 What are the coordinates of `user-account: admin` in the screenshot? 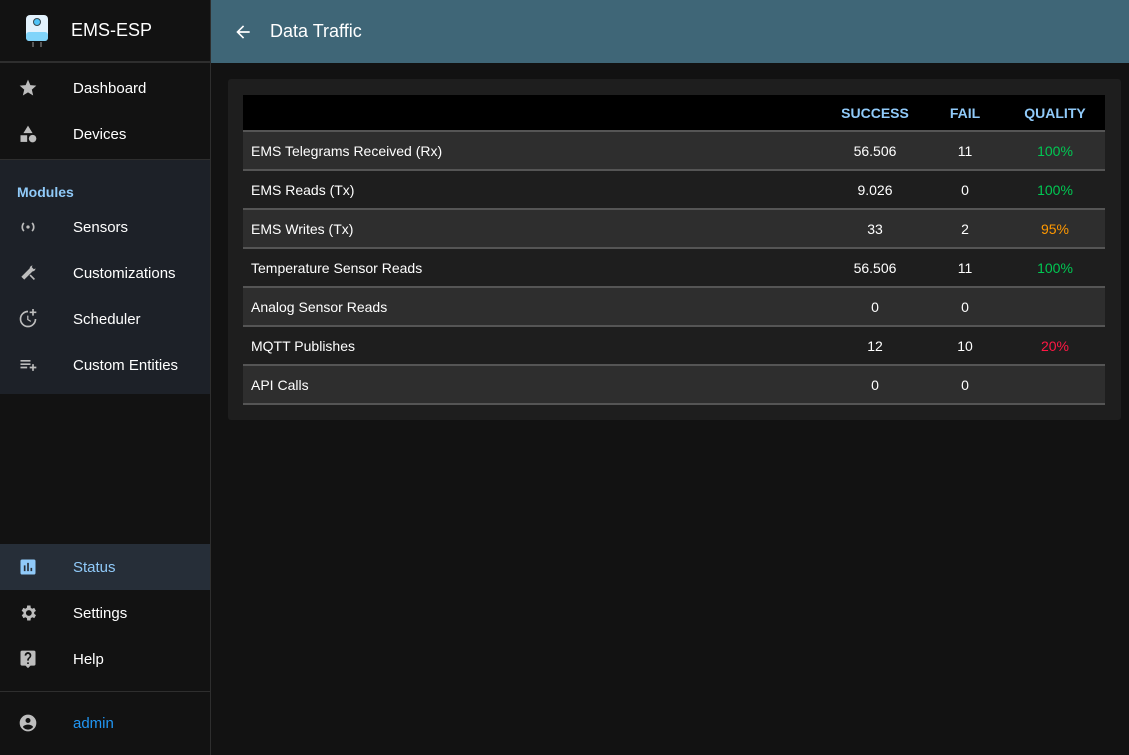 It's located at (105, 723).